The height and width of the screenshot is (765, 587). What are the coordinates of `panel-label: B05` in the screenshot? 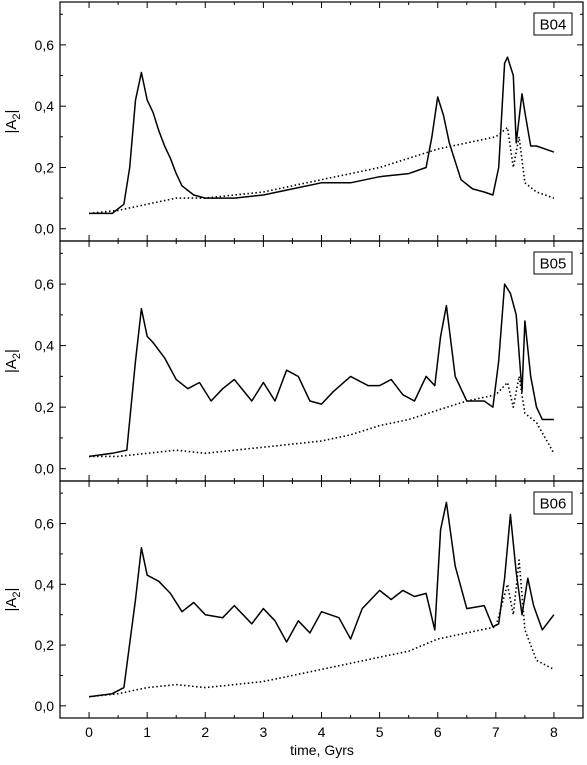 It's located at (553, 264).